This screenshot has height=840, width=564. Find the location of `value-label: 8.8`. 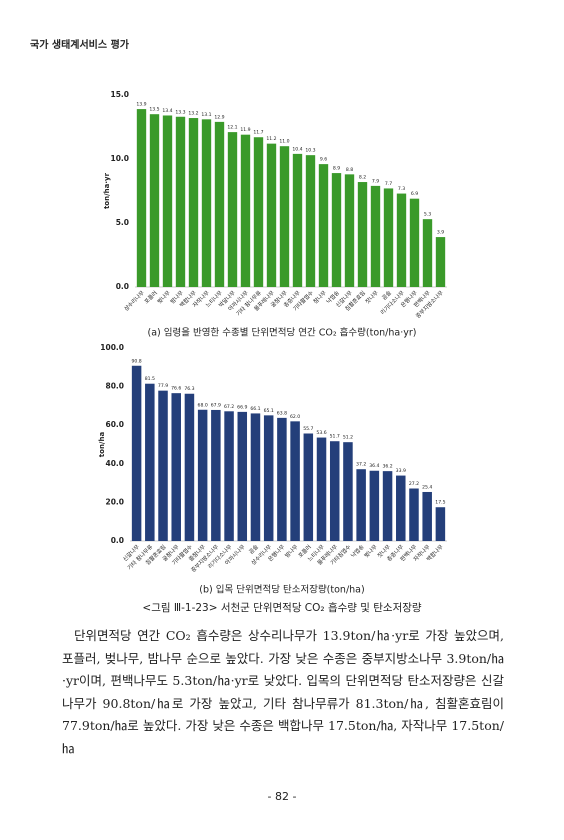

value-label: 8.8 is located at coordinates (349, 170).